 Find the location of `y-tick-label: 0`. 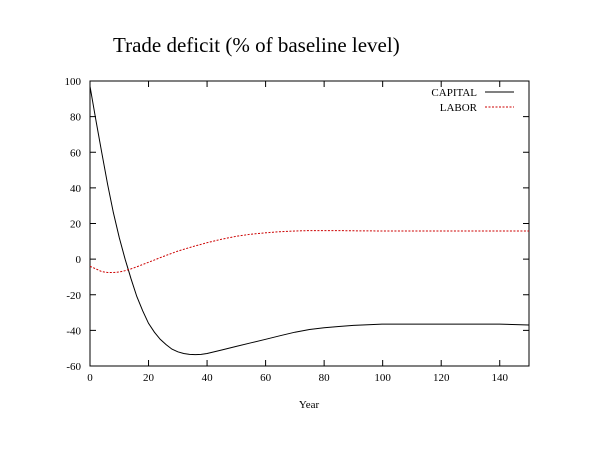

y-tick-label: 0 is located at coordinates (79, 260).